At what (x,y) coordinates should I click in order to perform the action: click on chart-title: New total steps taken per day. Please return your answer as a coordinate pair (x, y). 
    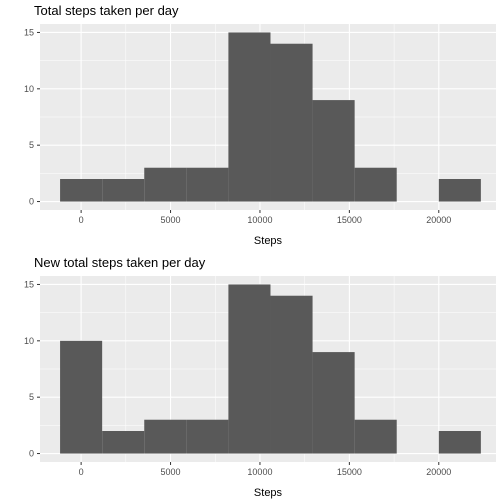
    Looking at the image, I should click on (120, 262).